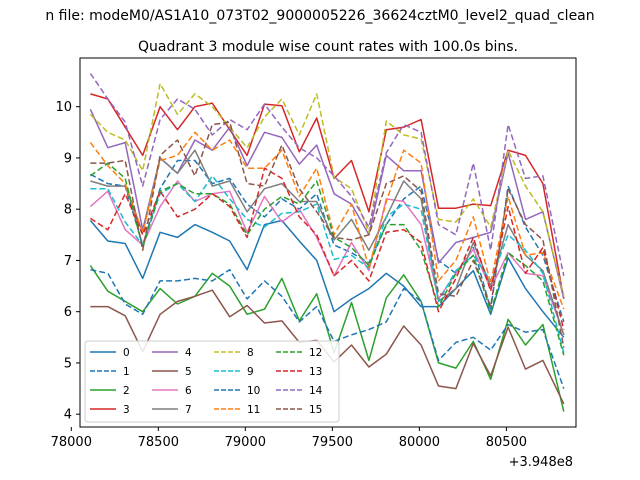  What do you see at coordinates (126, 391) in the screenshot?
I see `legend-label-2: 2` at bounding box center [126, 391].